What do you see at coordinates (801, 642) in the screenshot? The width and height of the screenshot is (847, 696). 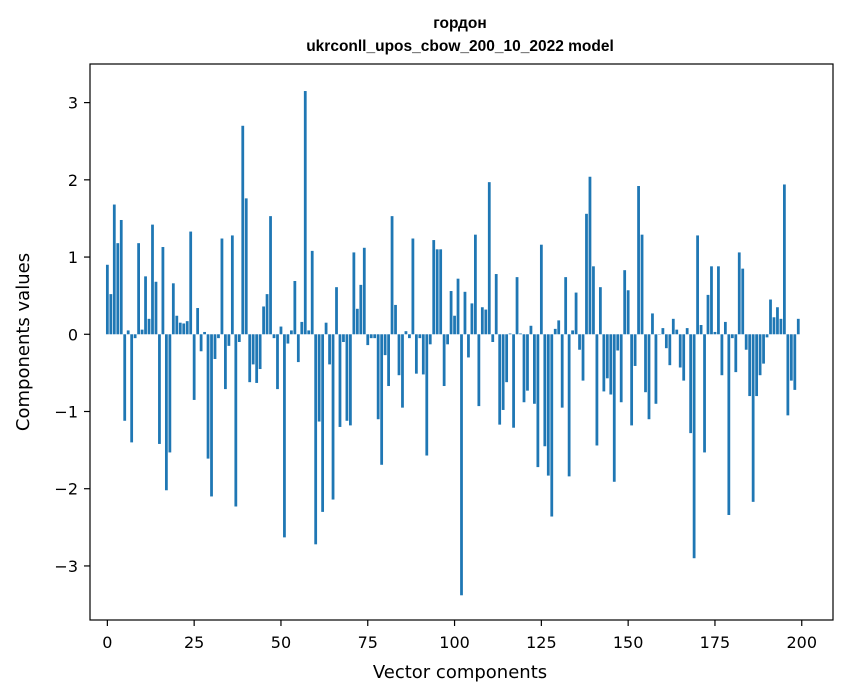 I see `x-tick-label: 200` at bounding box center [801, 642].